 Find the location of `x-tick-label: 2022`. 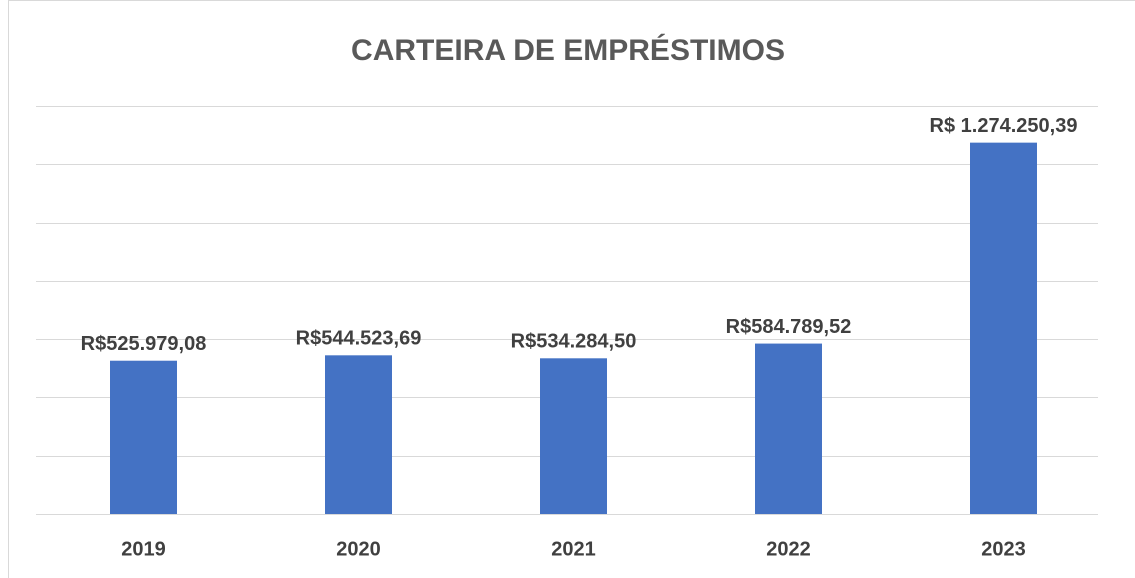

x-tick-label: 2022 is located at coordinates (788, 549).